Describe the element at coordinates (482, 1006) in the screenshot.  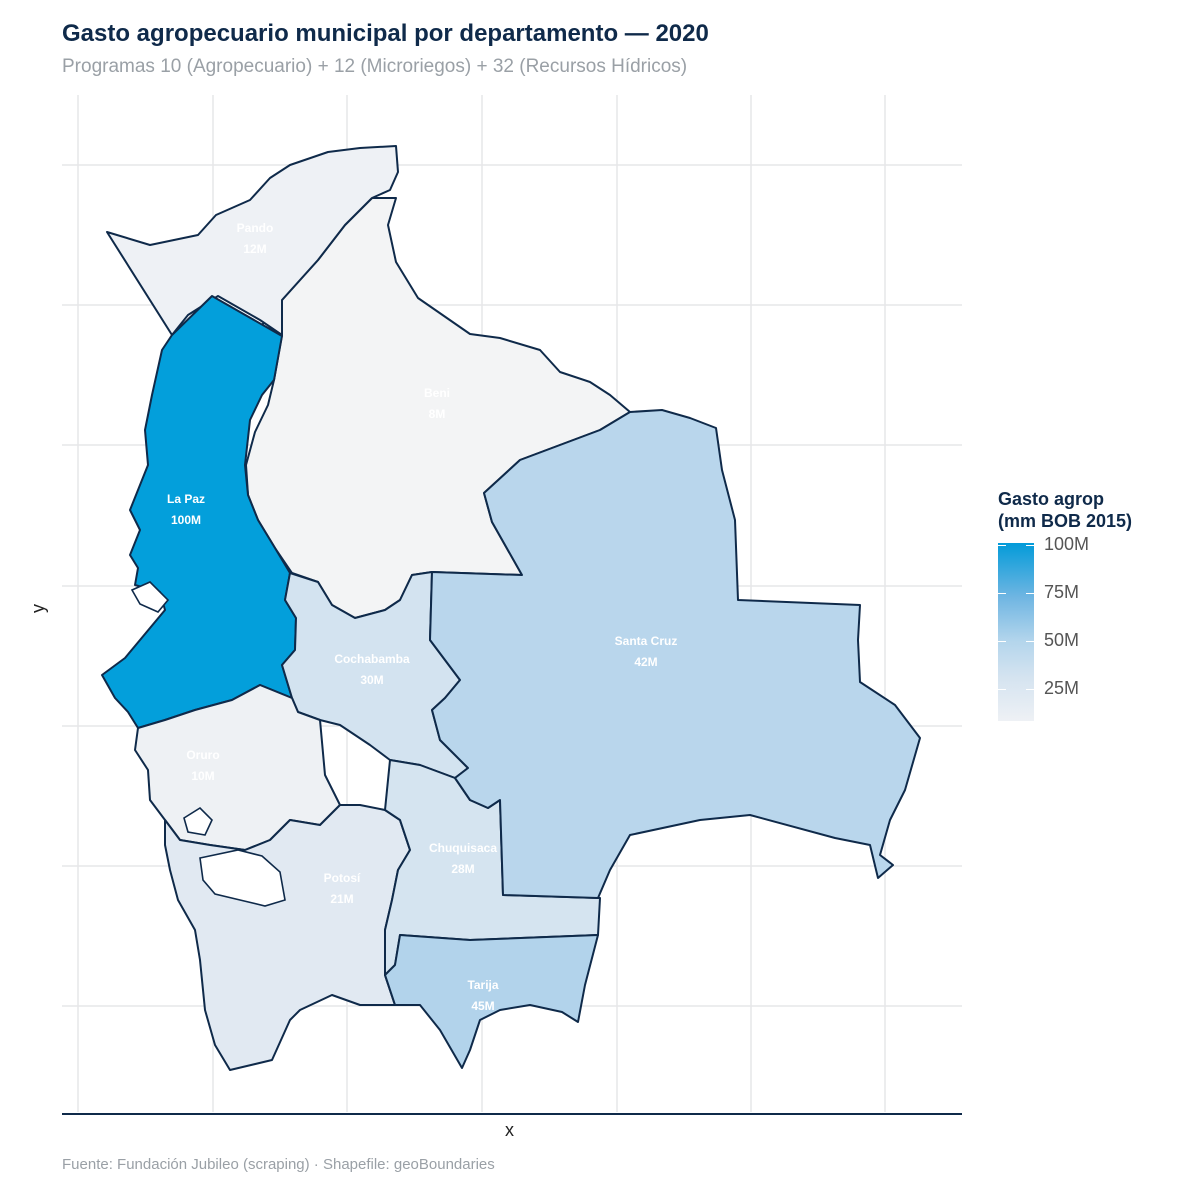
I see `department-value-label: 45M` at that location.